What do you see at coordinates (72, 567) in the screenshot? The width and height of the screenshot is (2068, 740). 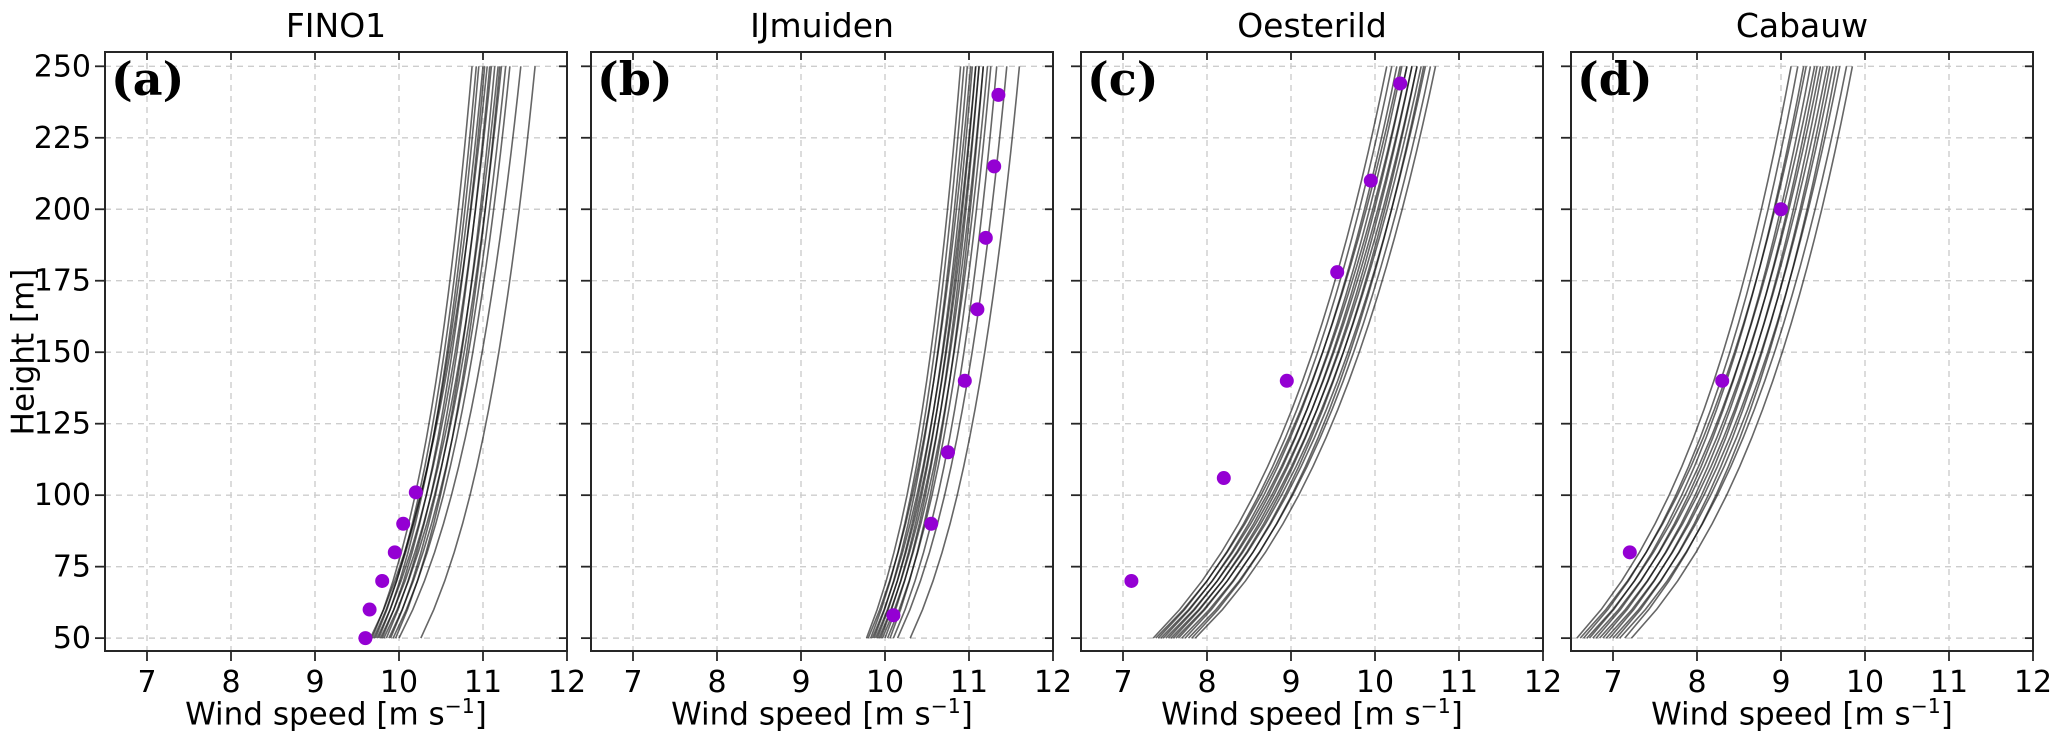 I see `svg-text: 75` at bounding box center [72, 567].